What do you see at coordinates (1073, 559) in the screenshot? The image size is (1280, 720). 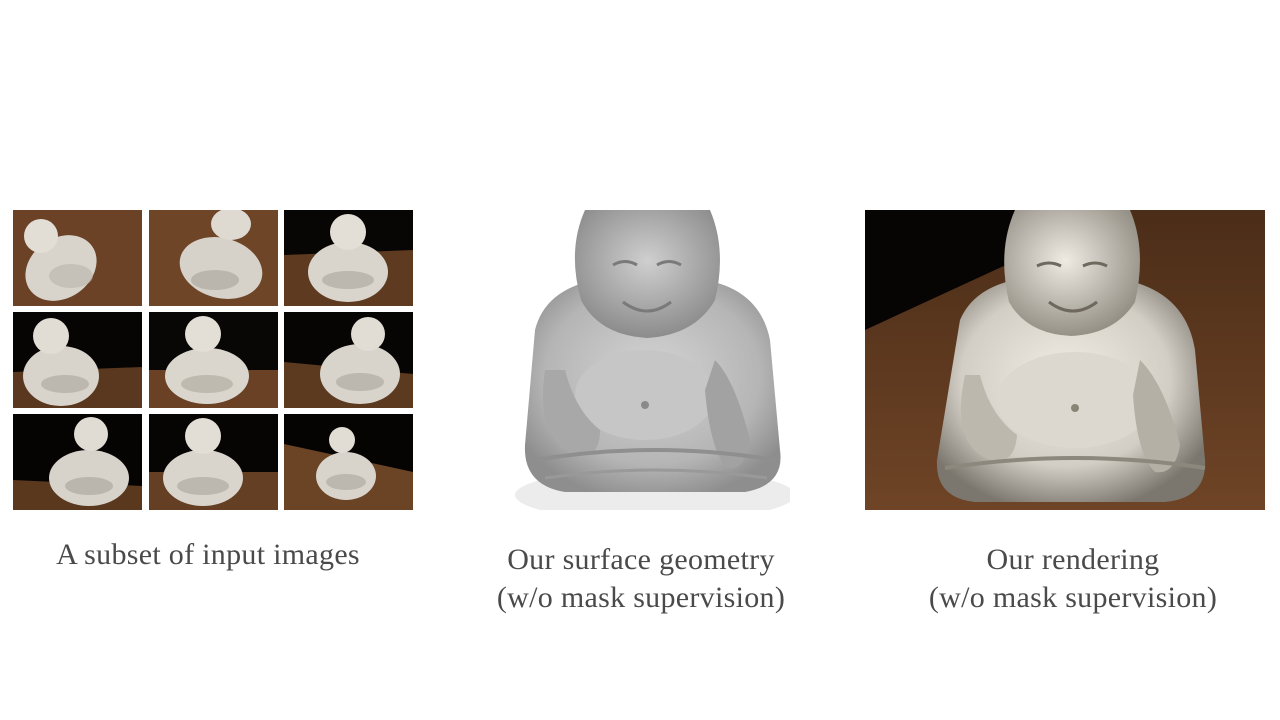 I see `caption-rendering-line1: Our rendering` at bounding box center [1073, 559].